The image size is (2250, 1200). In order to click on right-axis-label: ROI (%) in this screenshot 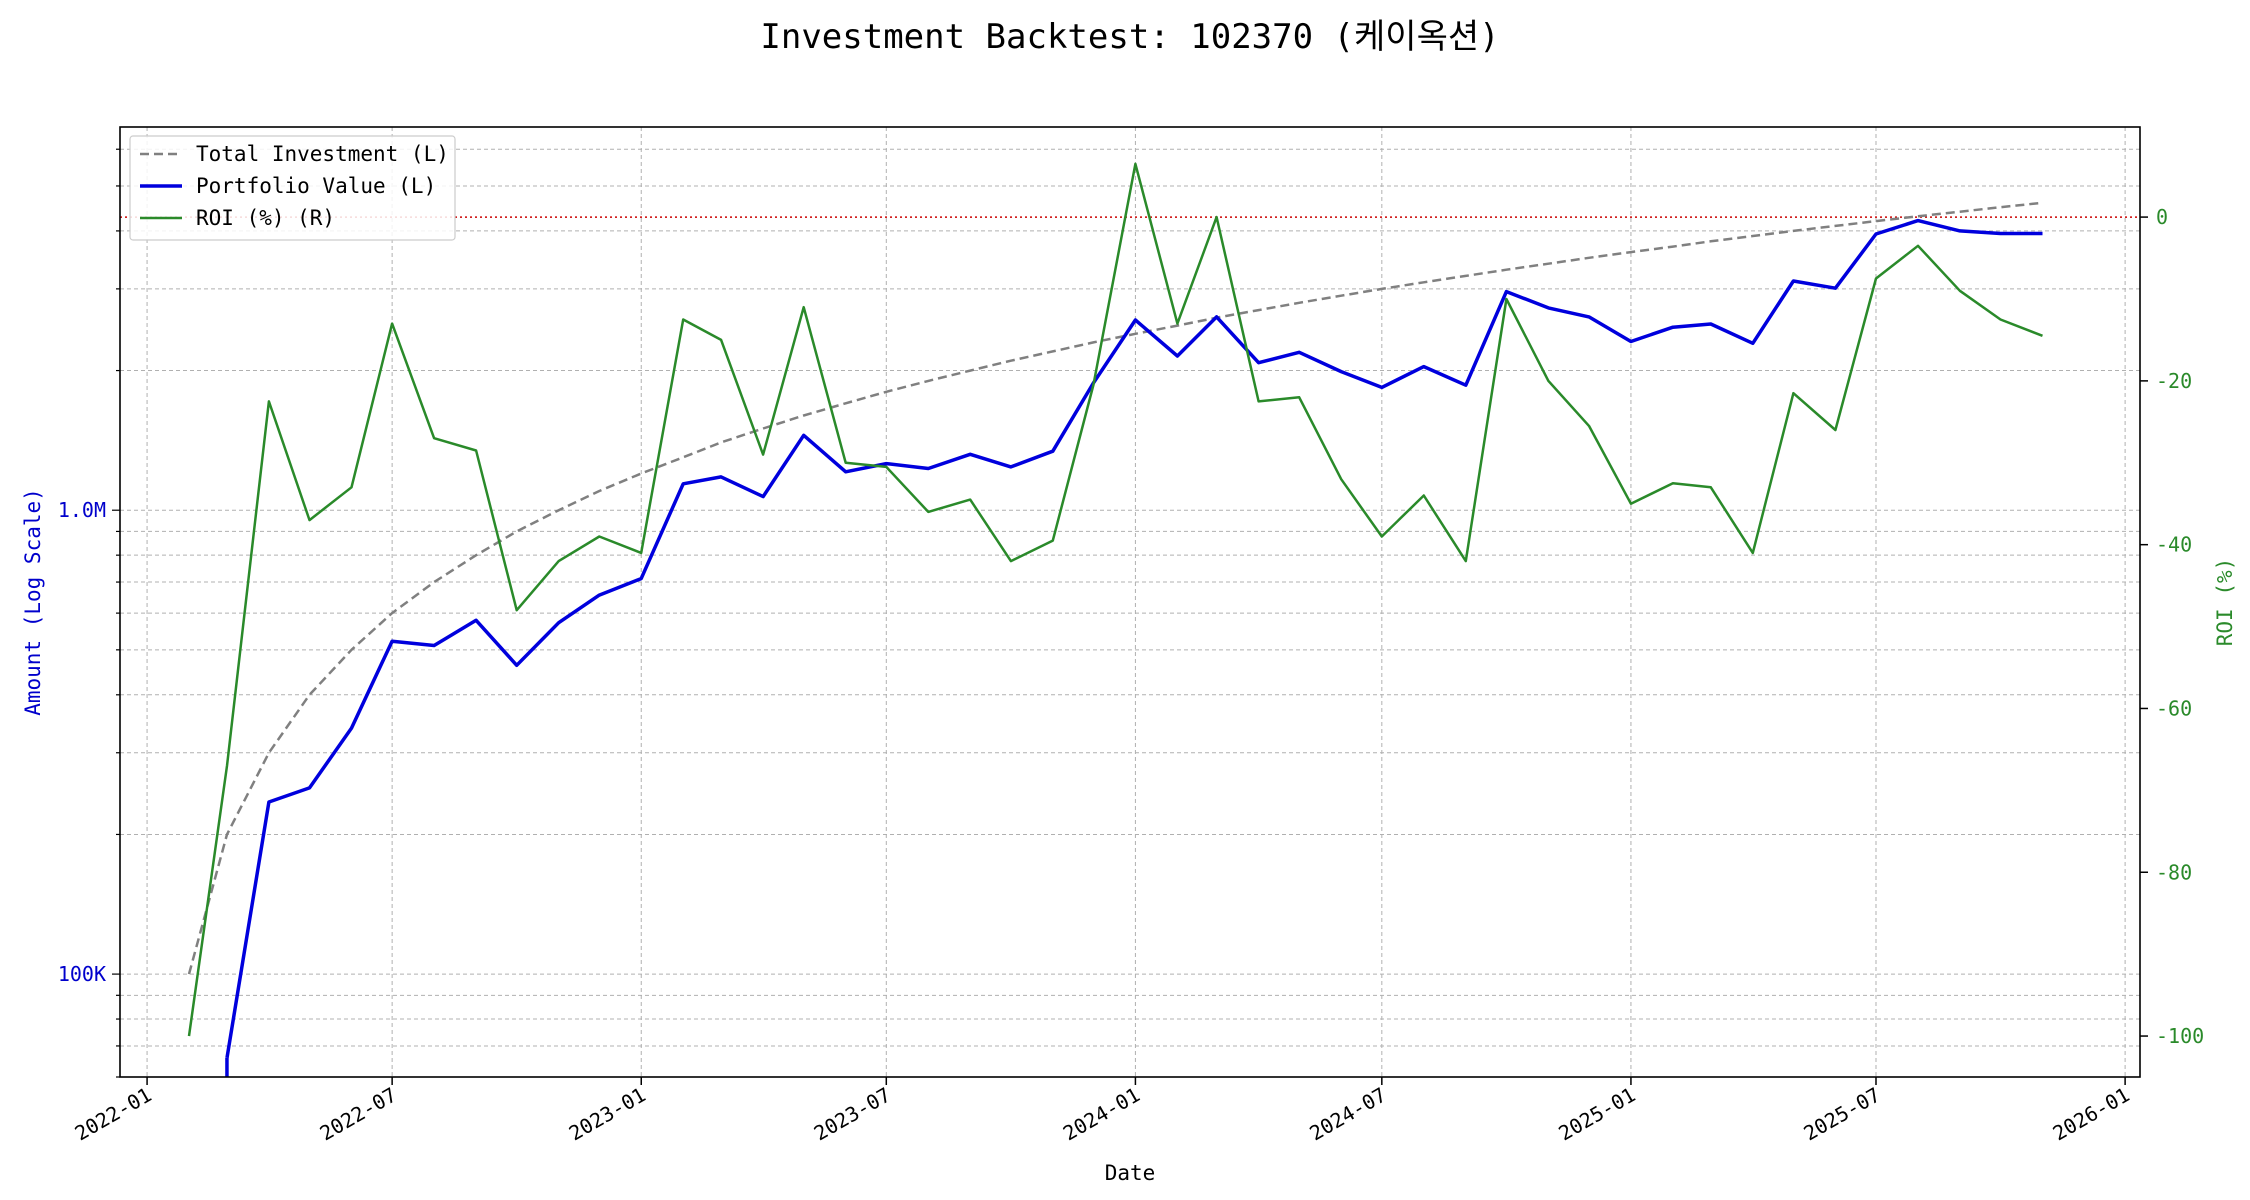, I will do `click(2225, 602)`.